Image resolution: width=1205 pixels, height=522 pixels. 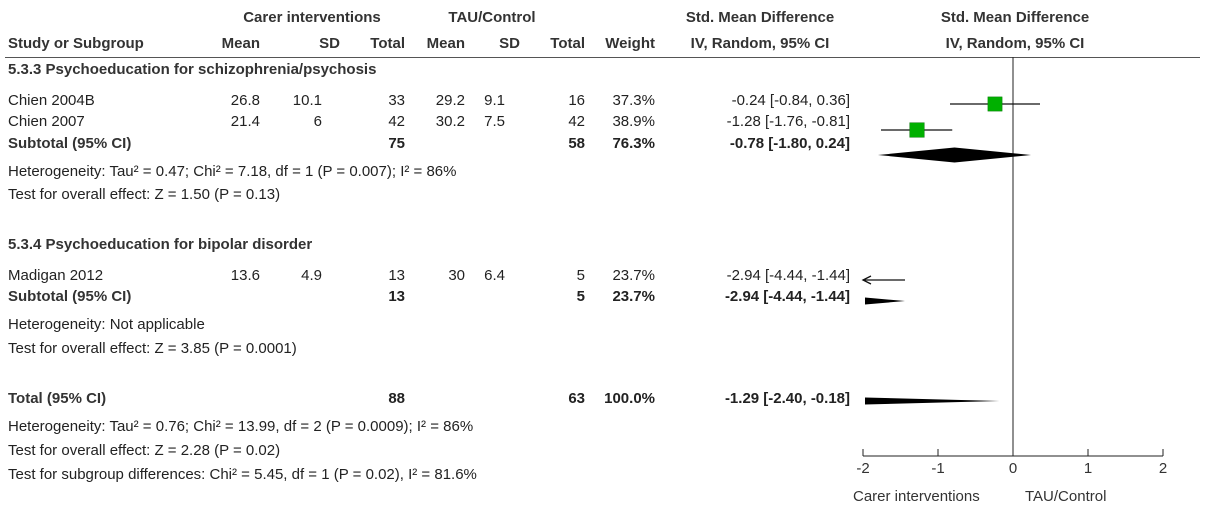 What do you see at coordinates (576, 100) in the screenshot?
I see `total2: 16` at bounding box center [576, 100].